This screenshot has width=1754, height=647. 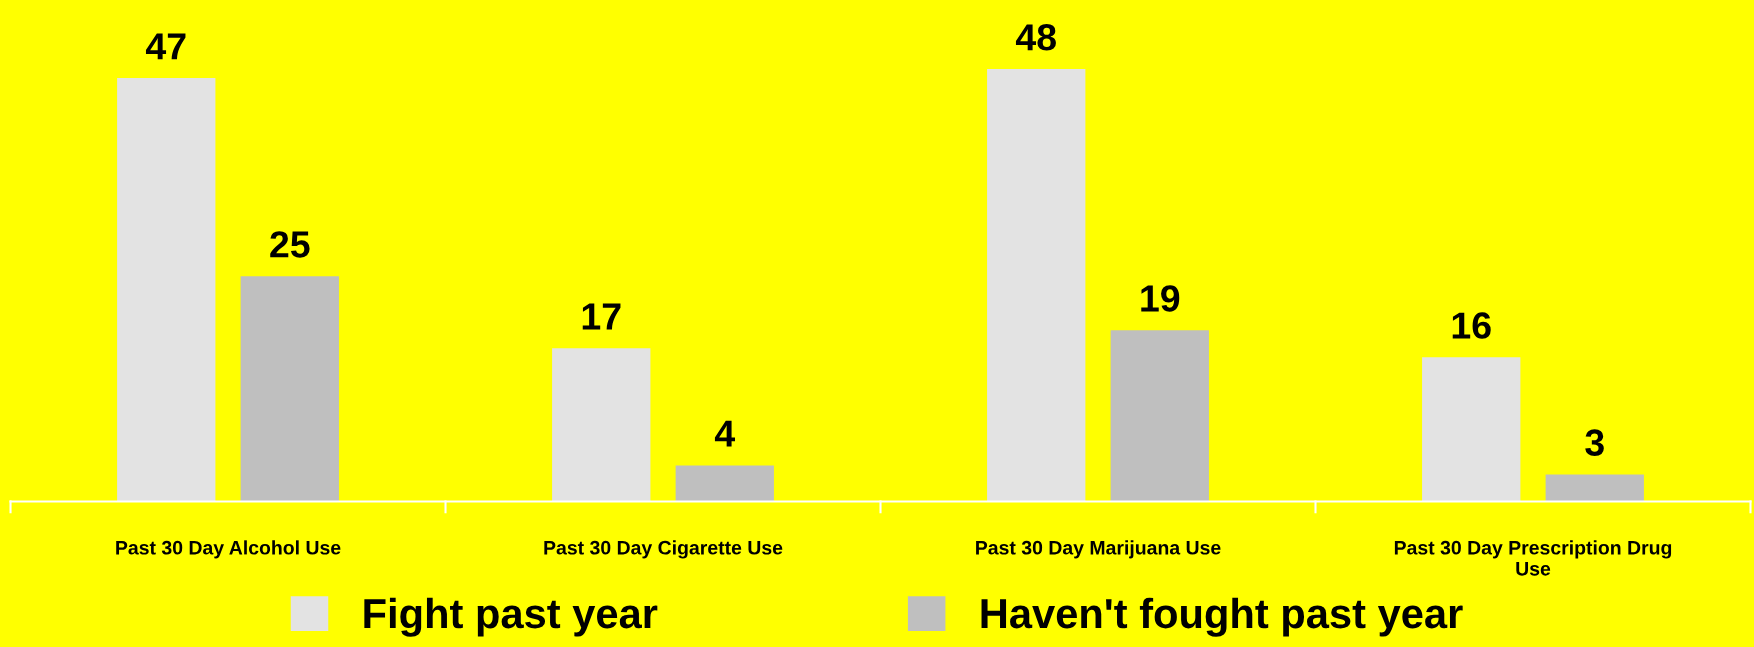 I want to click on legend-label: Haven't fought past year, so click(x=1222, y=617).